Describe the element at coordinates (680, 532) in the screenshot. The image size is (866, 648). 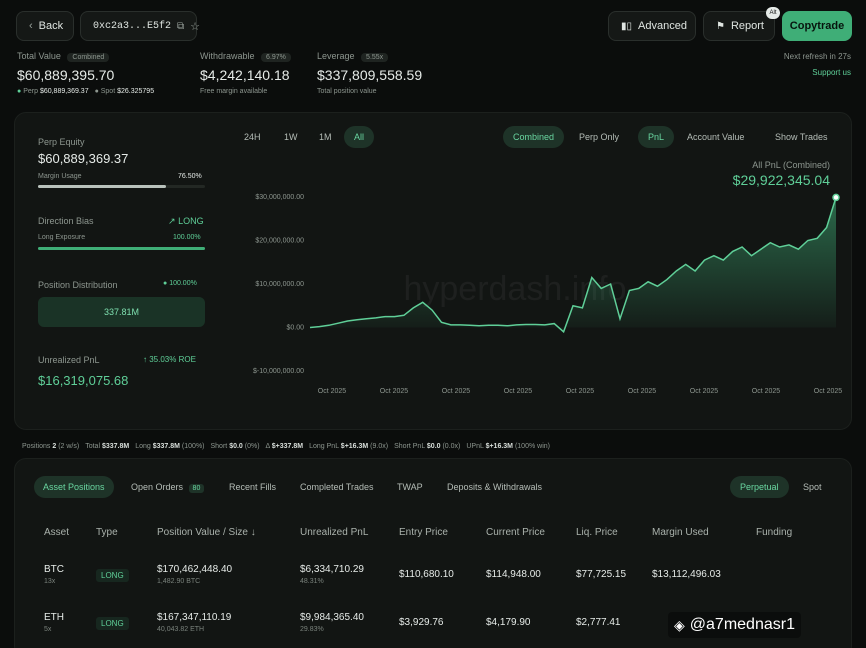
I see `header-margin-used: Margin Used` at that location.